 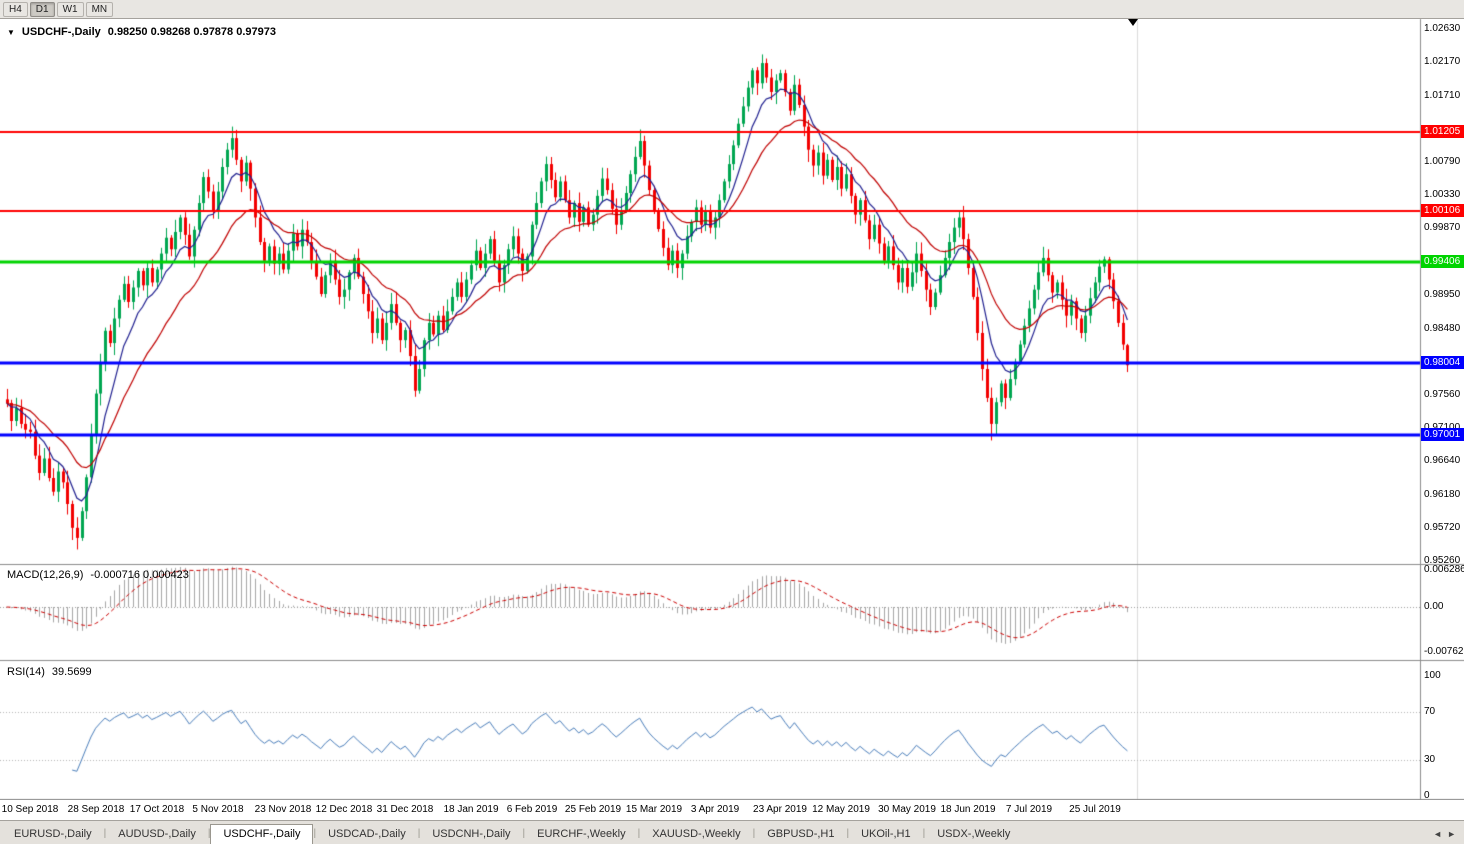 What do you see at coordinates (1442, 395) in the screenshot?
I see `price-axis-label: 0.97560` at bounding box center [1442, 395].